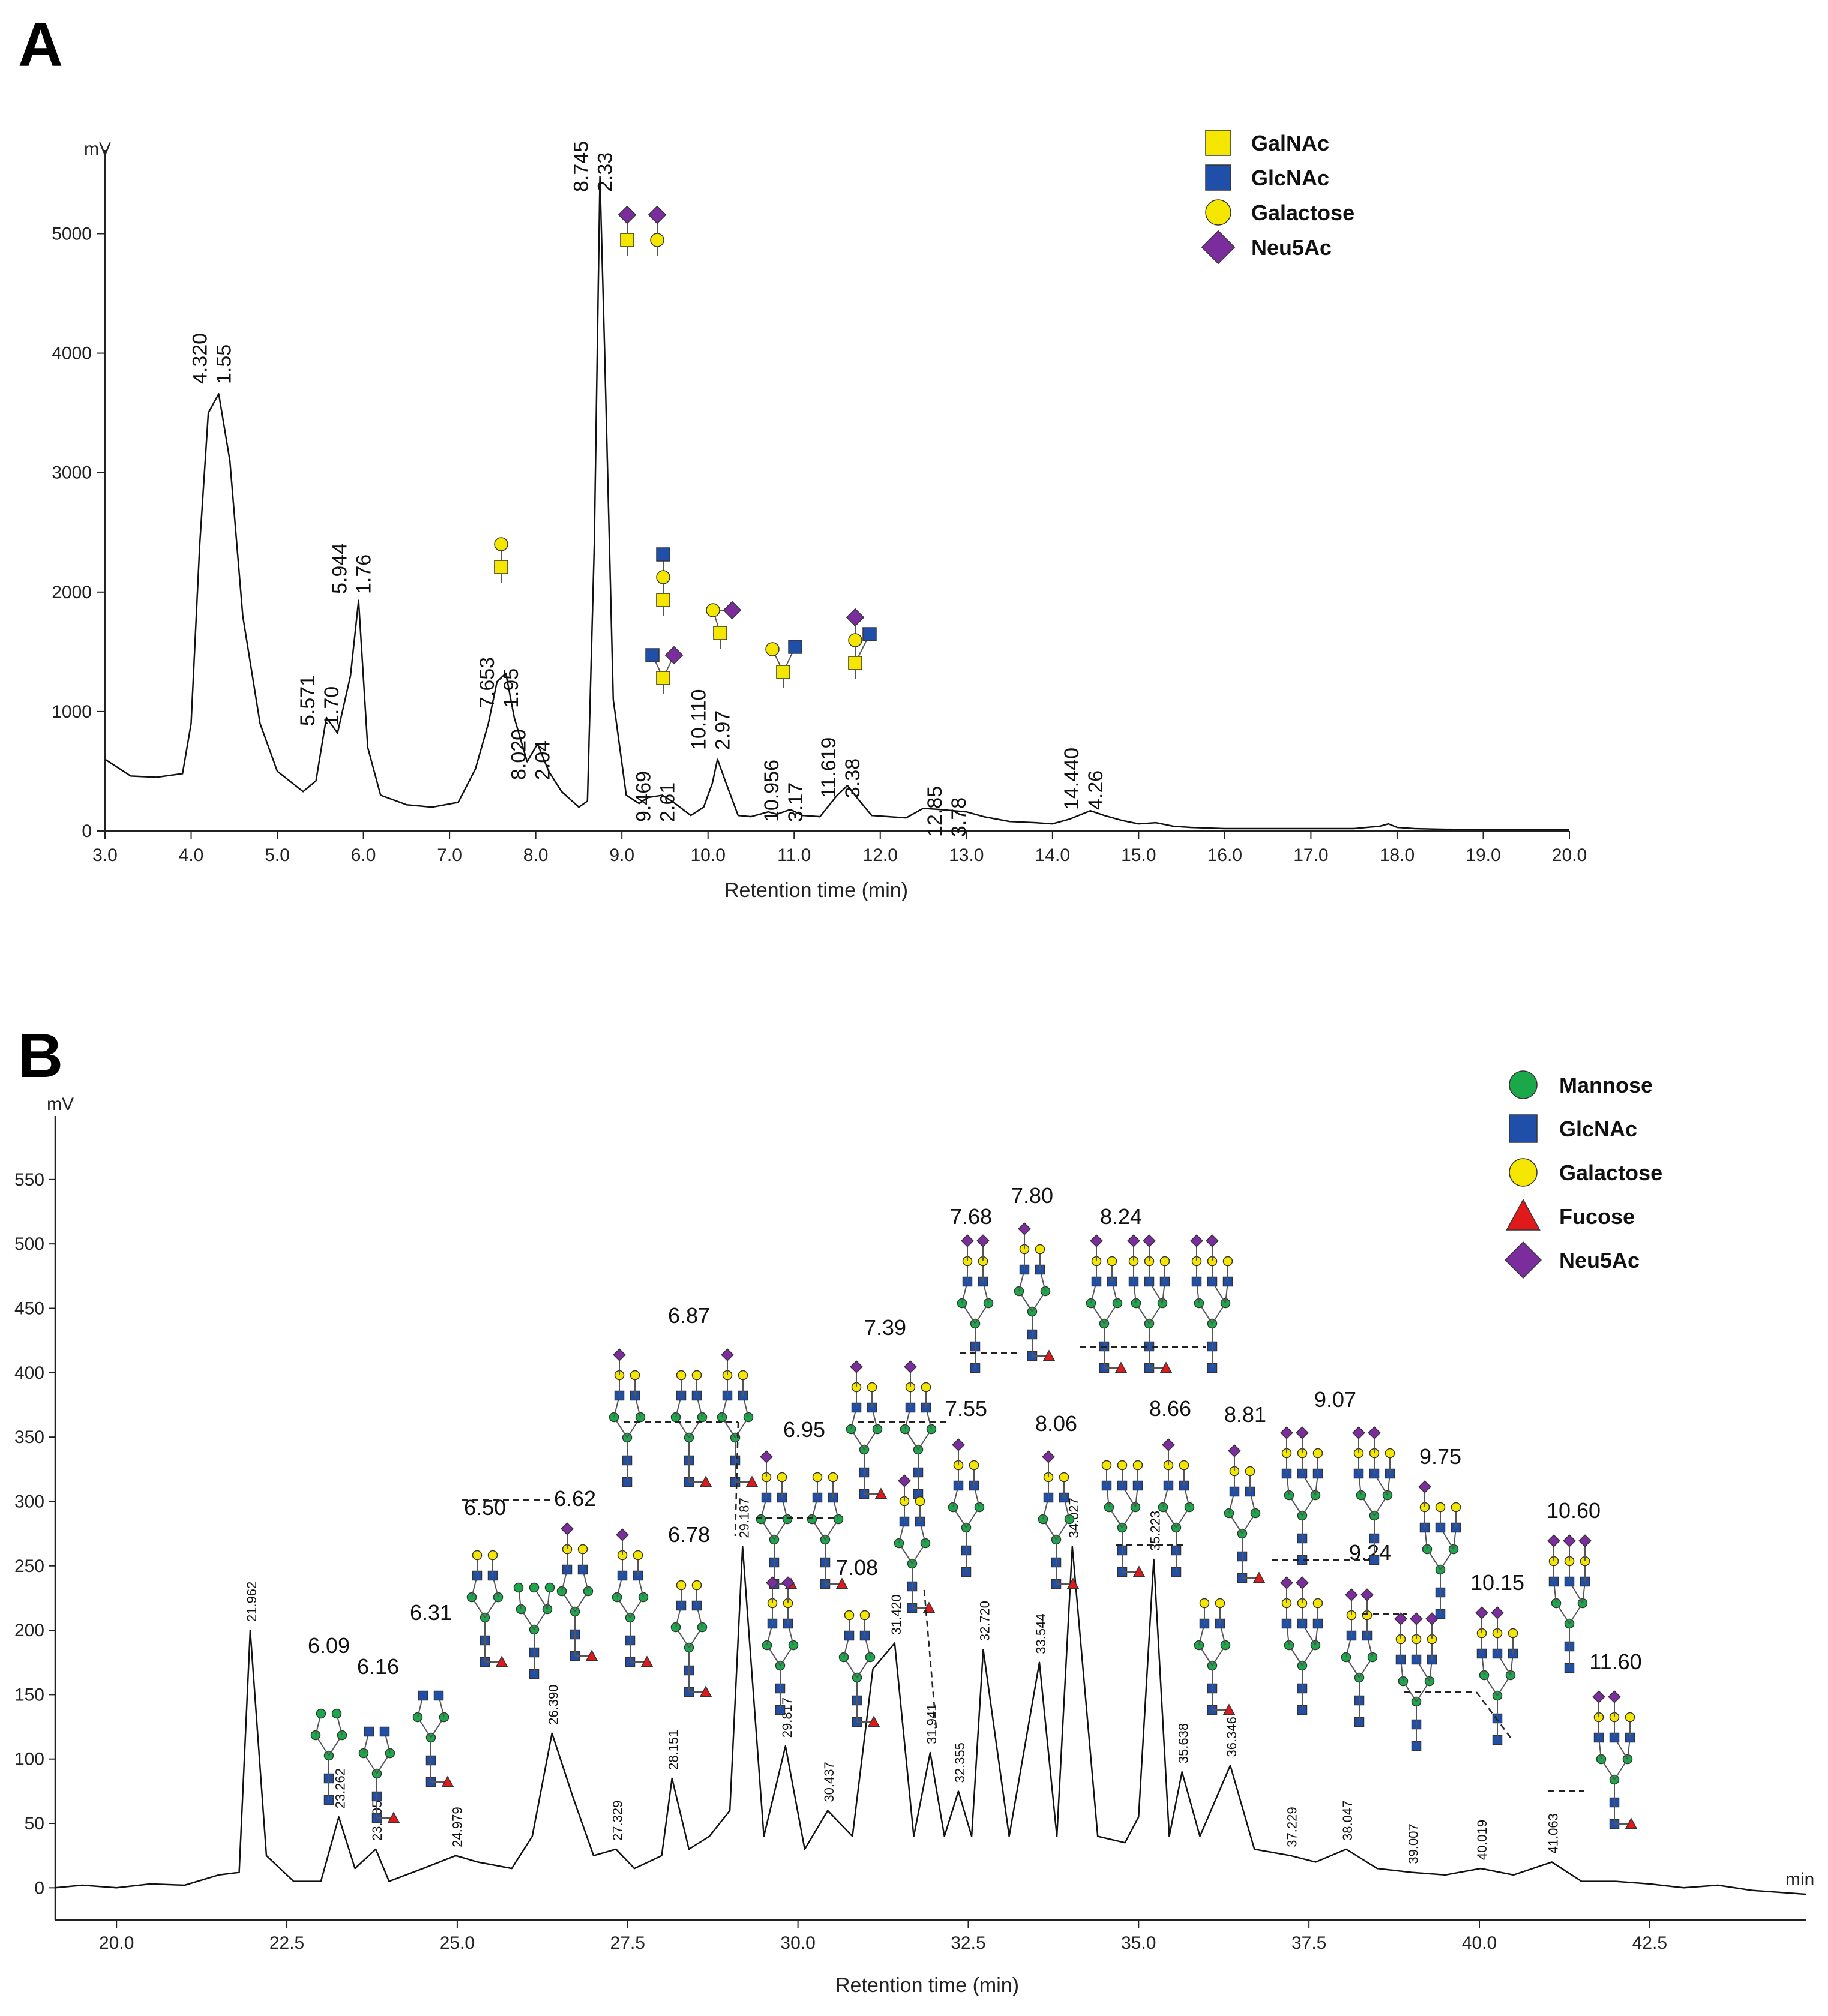  Describe the element at coordinates (1095, 790) in the screenshot. I see `peak-gu-label: 4.26` at that location.